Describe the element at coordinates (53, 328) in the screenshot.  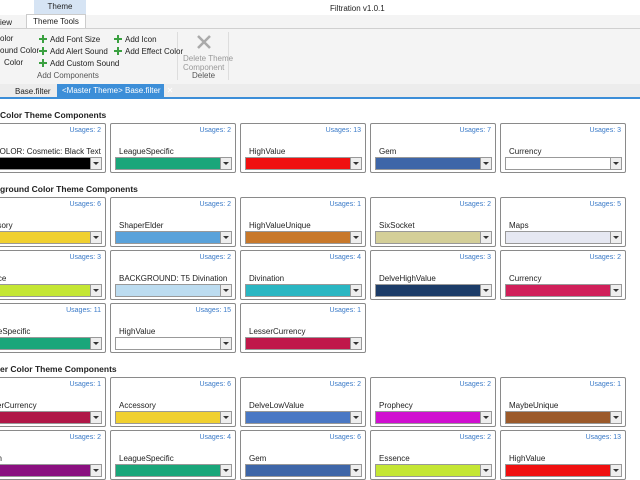
I see `card: Usages: 11 gueSpecific` at that location.